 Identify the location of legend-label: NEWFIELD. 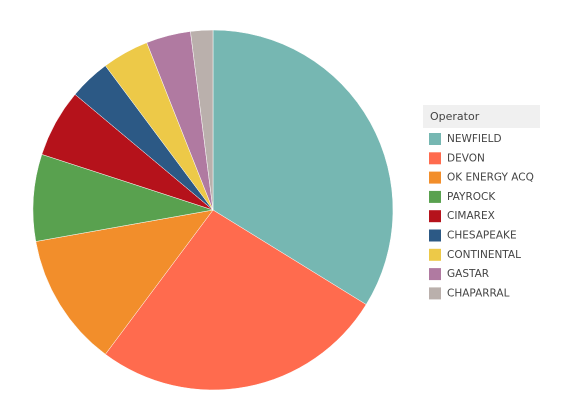
(474, 139).